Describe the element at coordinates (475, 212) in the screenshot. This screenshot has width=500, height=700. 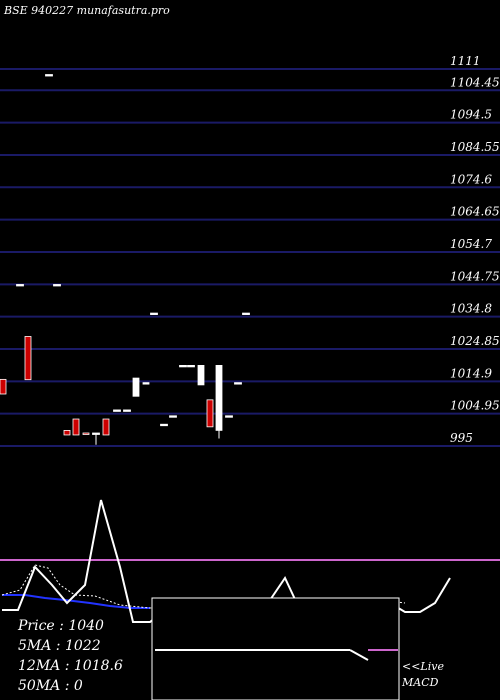
I see `y-tick-label: 1064.65` at that location.